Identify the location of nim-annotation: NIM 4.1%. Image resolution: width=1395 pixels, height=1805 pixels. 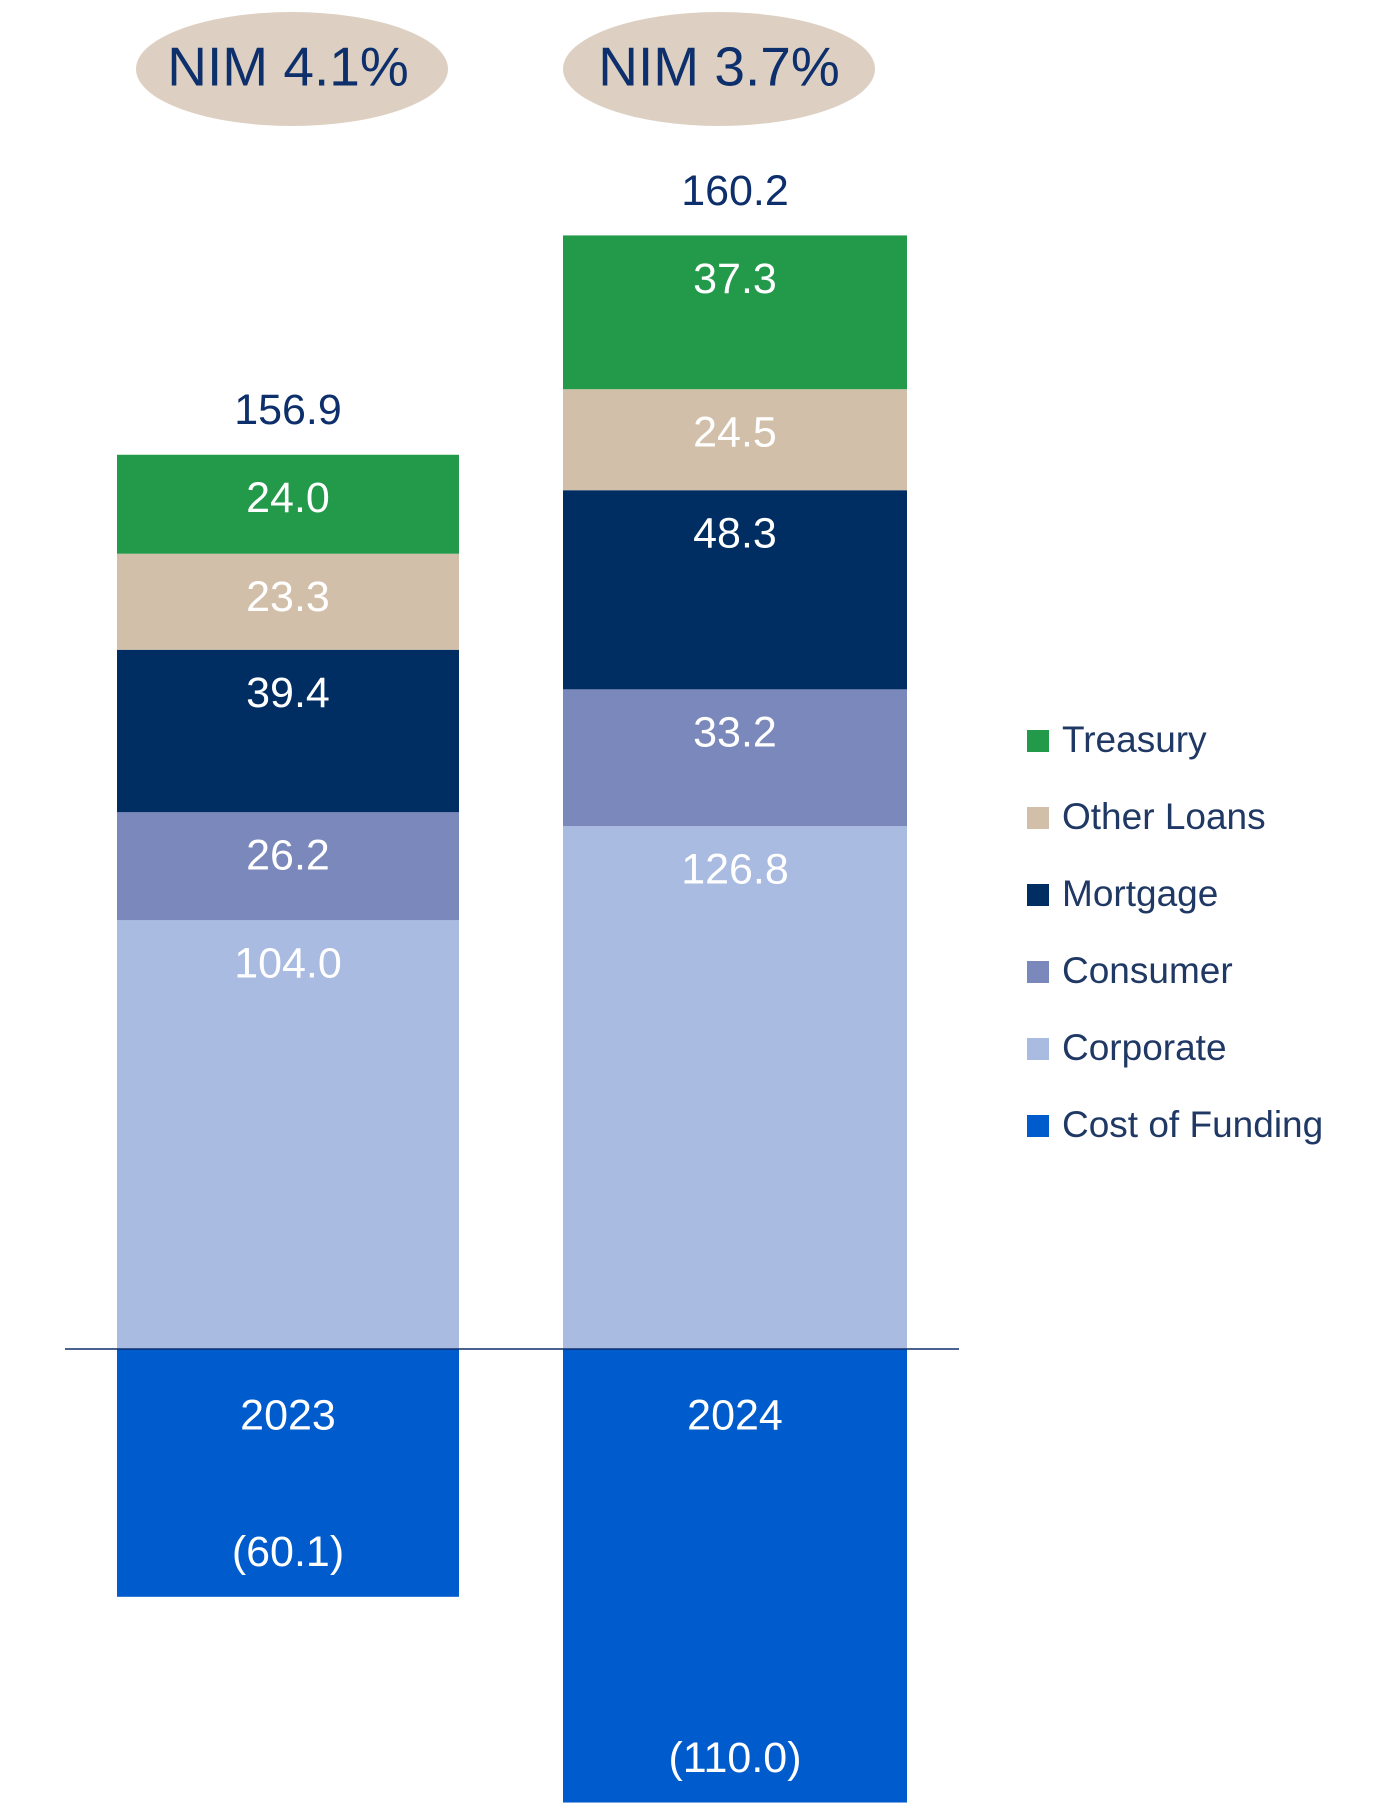
(287, 67).